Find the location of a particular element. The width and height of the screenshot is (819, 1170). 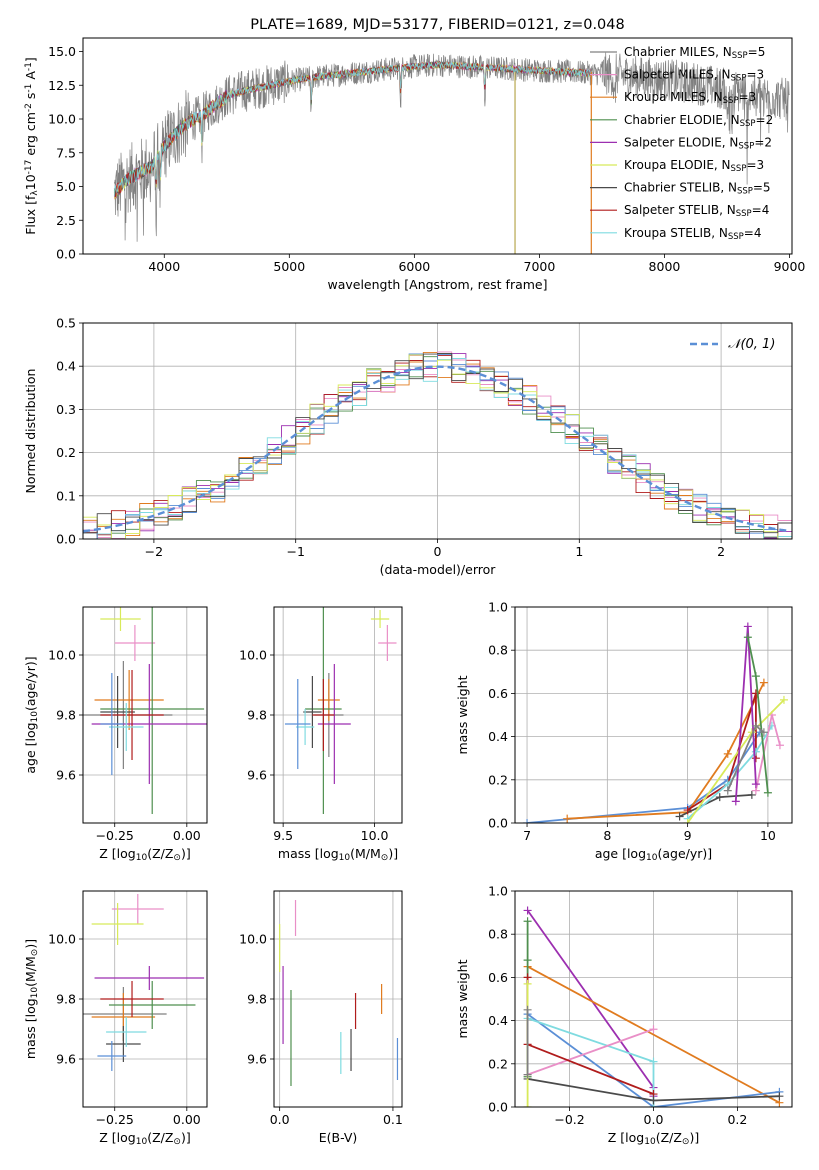

x-tick-label: 2 is located at coordinates (721, 551).